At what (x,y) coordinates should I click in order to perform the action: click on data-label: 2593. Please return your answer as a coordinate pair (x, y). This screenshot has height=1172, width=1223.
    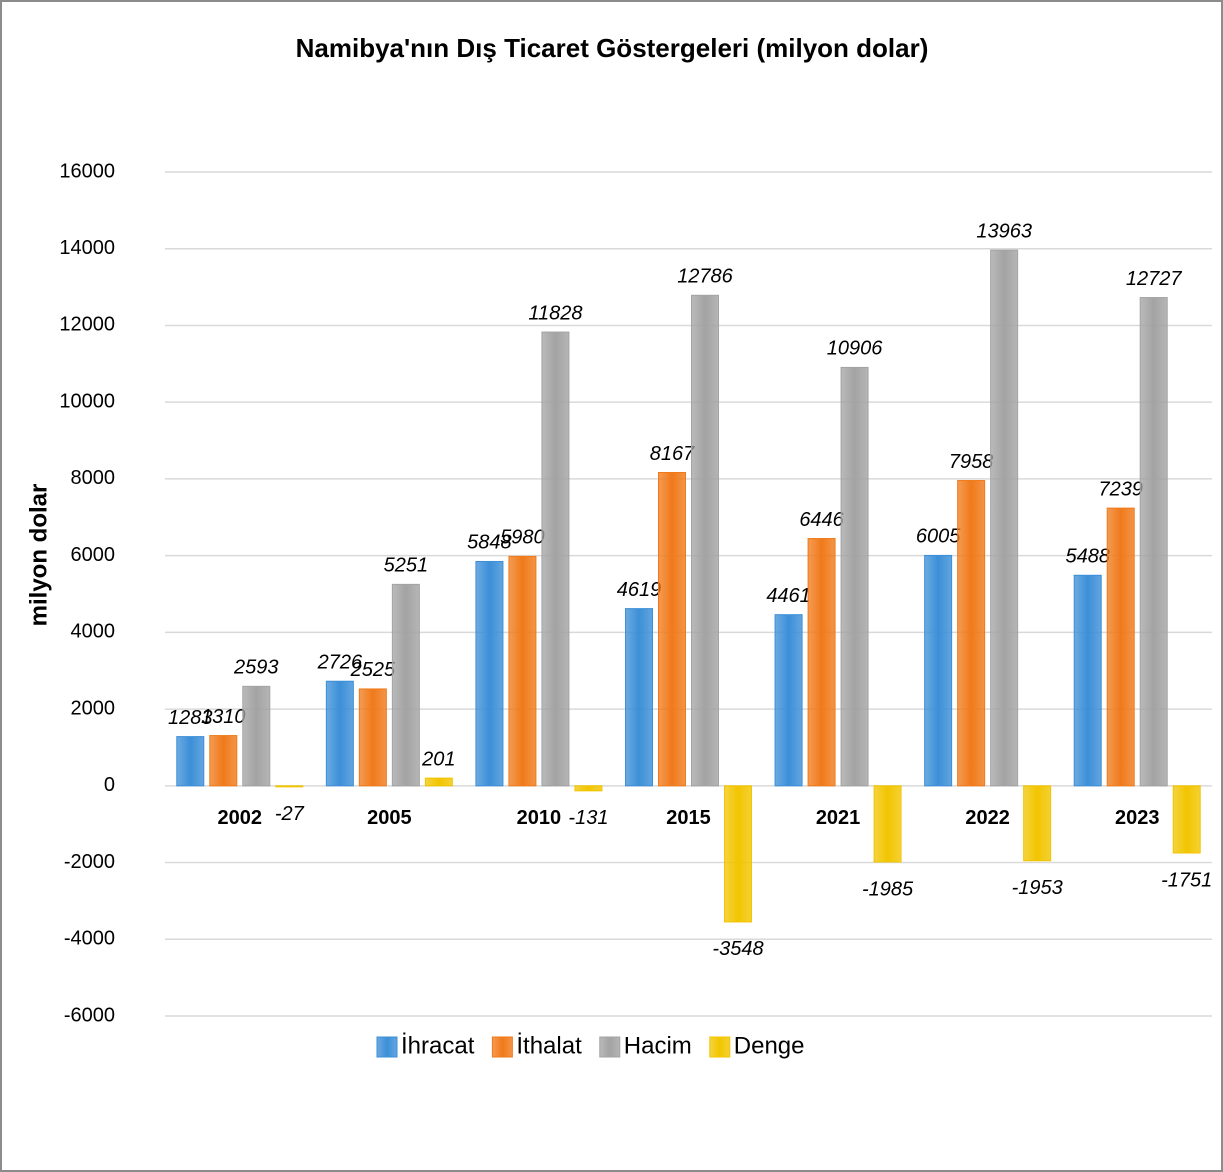
    Looking at the image, I should click on (256, 668).